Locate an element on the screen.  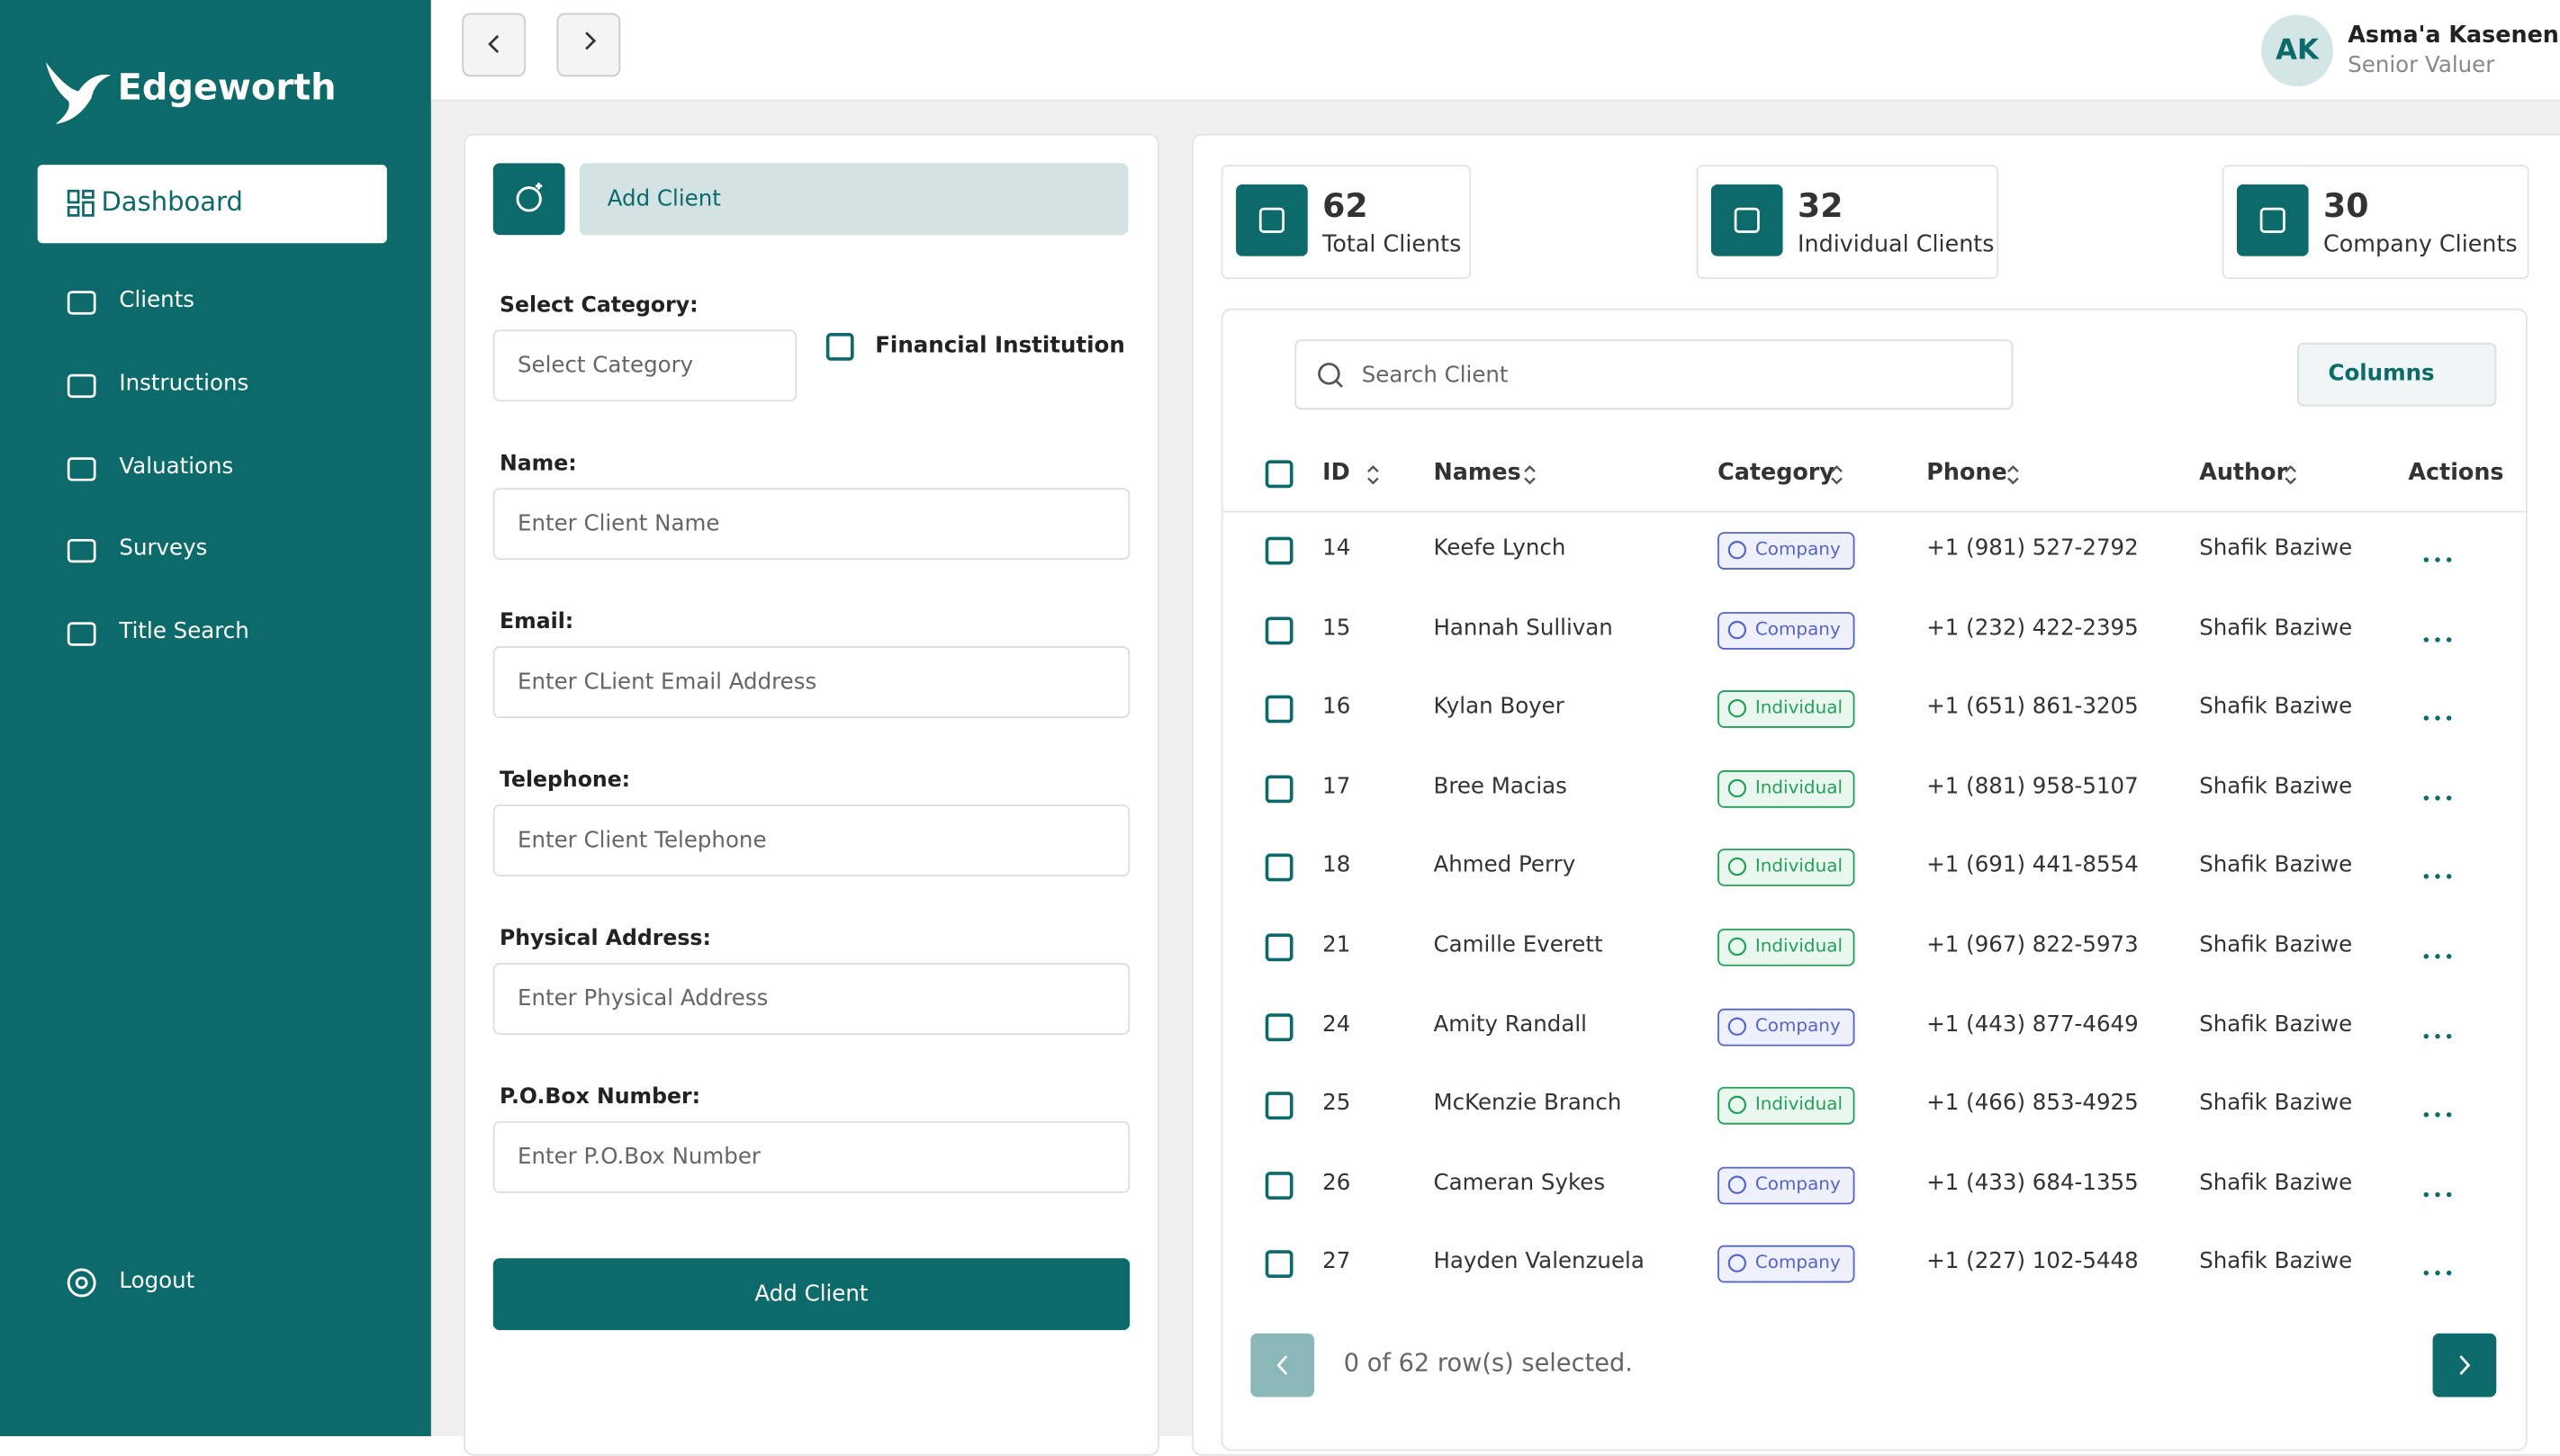
column-header: Category is located at coordinates (1775, 474).